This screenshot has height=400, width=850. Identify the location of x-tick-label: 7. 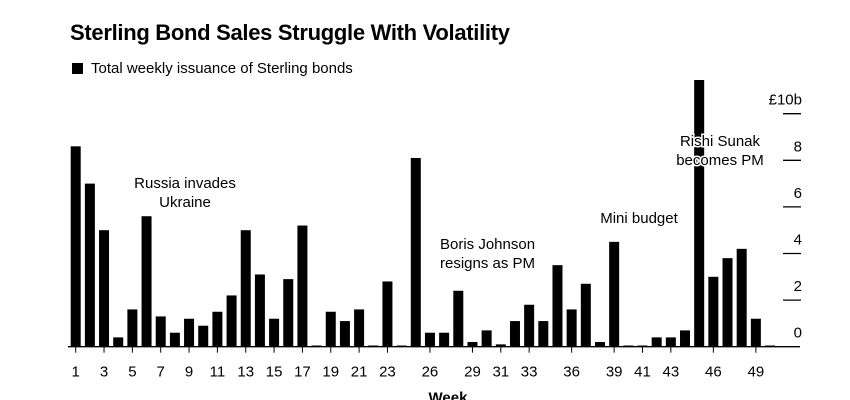
(161, 372).